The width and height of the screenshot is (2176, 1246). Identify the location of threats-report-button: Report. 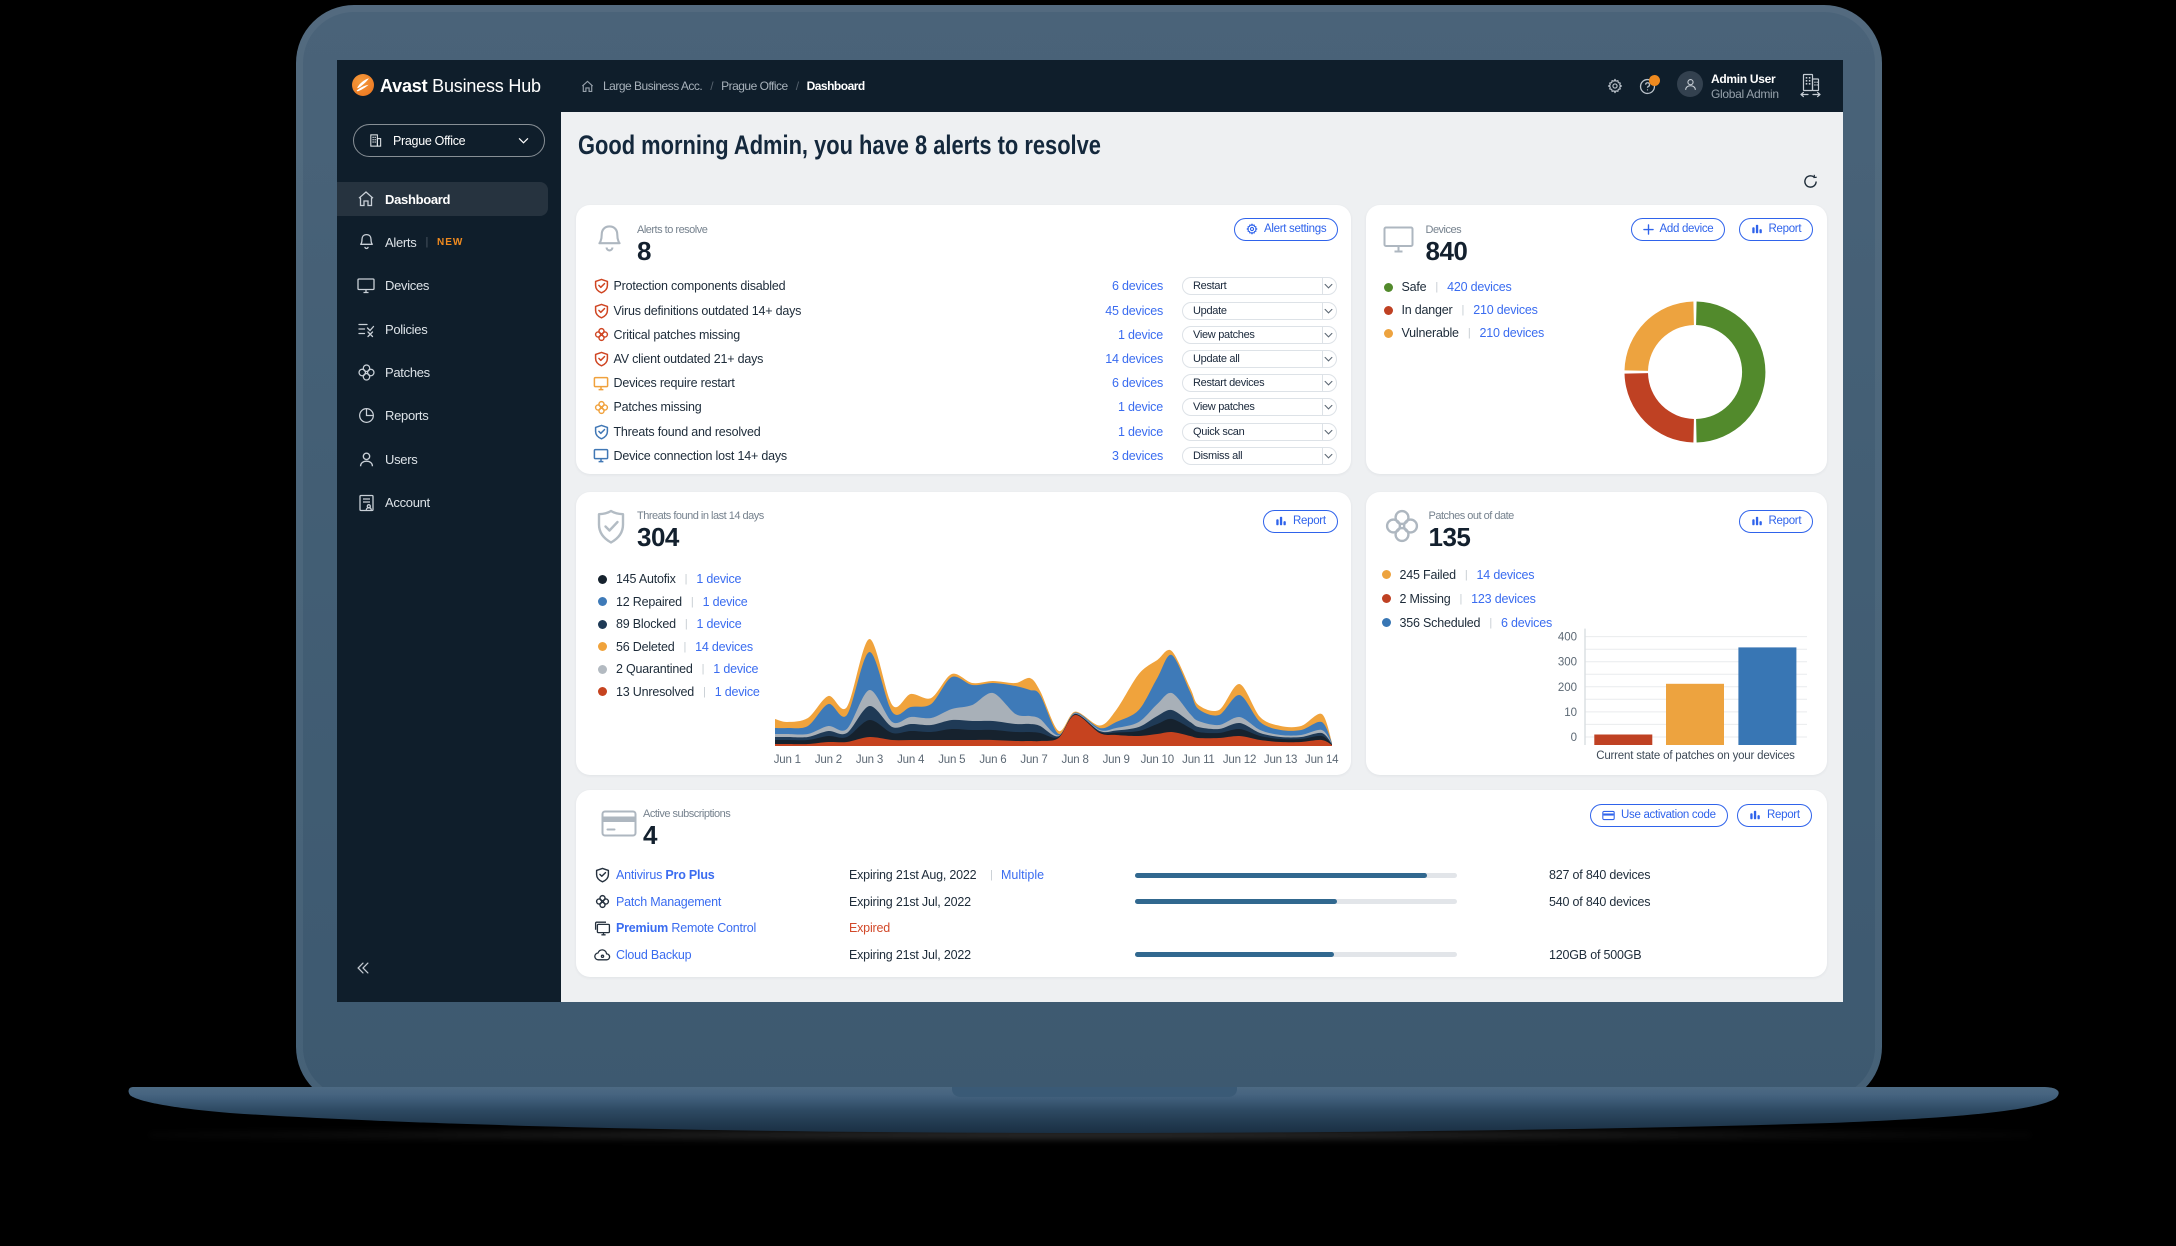
(1300, 521).